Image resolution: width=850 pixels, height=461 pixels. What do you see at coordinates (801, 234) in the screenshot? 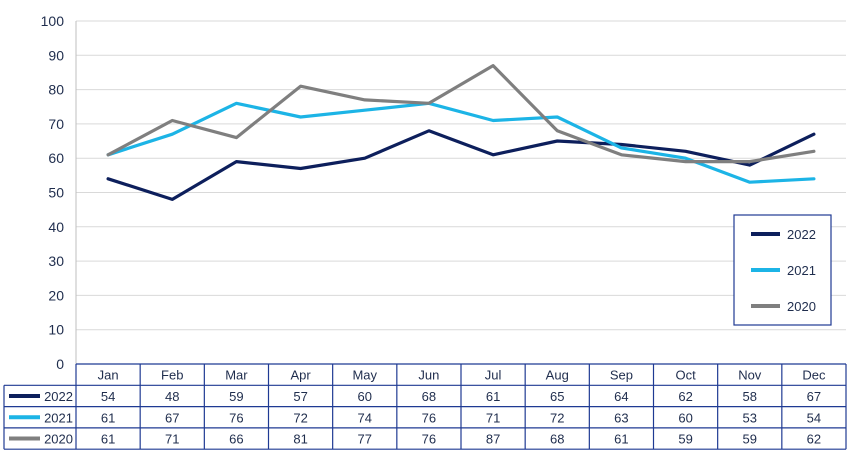
I see `legend-label: 2022` at bounding box center [801, 234].